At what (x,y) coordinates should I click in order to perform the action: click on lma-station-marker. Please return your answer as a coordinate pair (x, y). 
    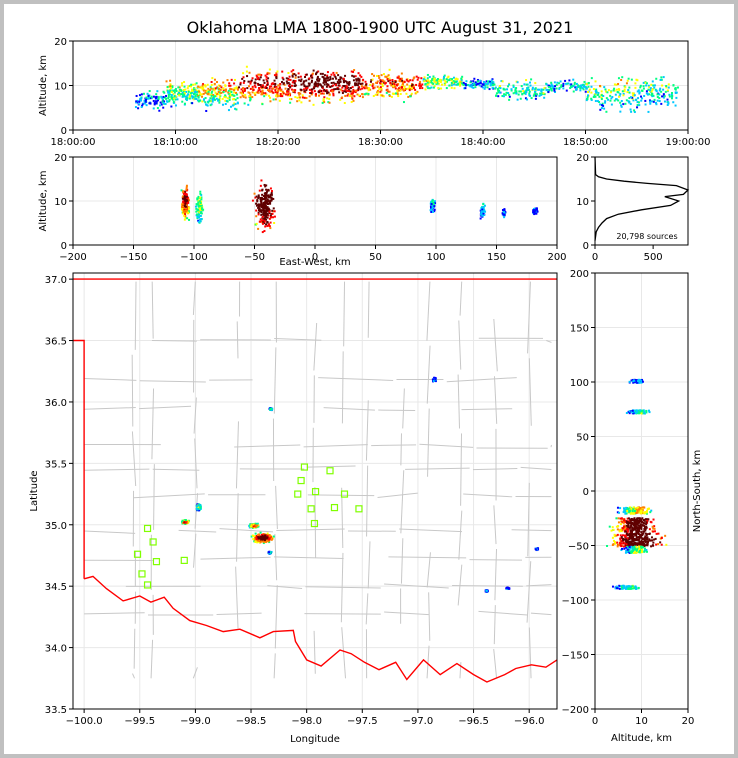
    Looking at the image, I should click on (304, 467).